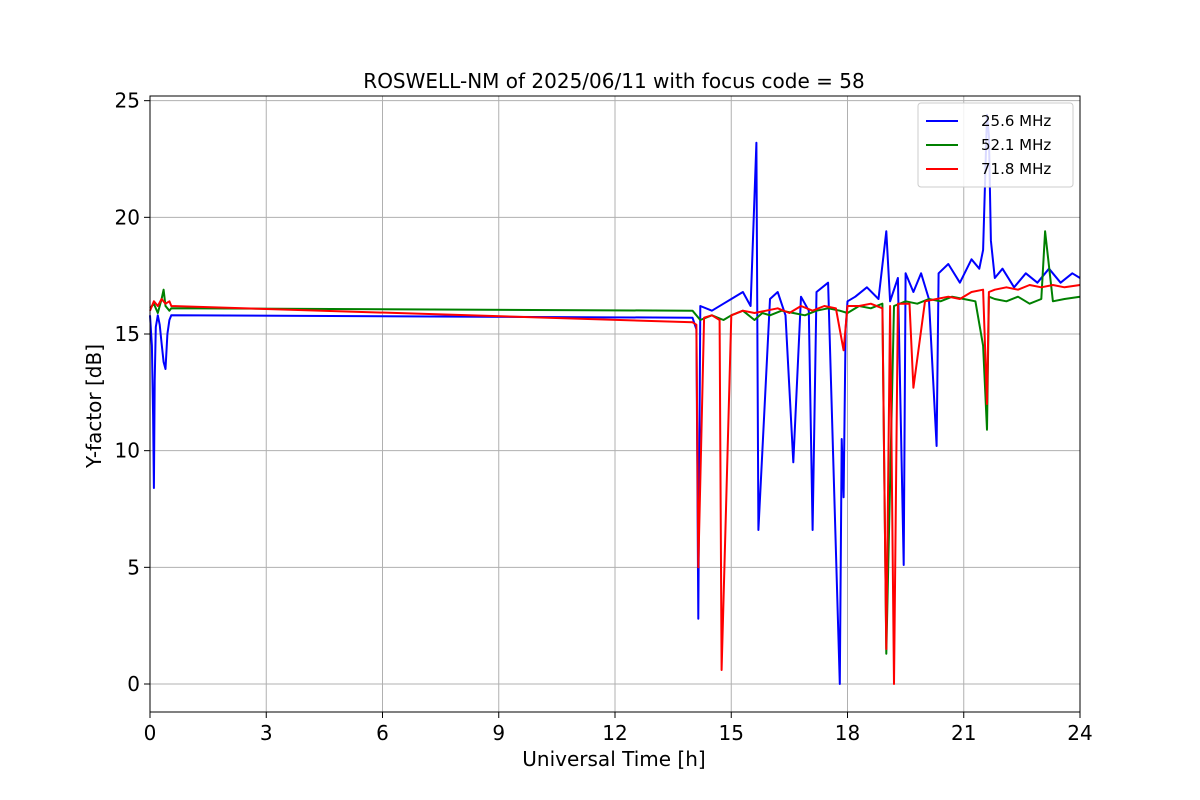 Image resolution: width=1200 pixels, height=800 pixels. Describe the element at coordinates (1016, 169) in the screenshot. I see `legend-label: 71.8 MHz` at that location.